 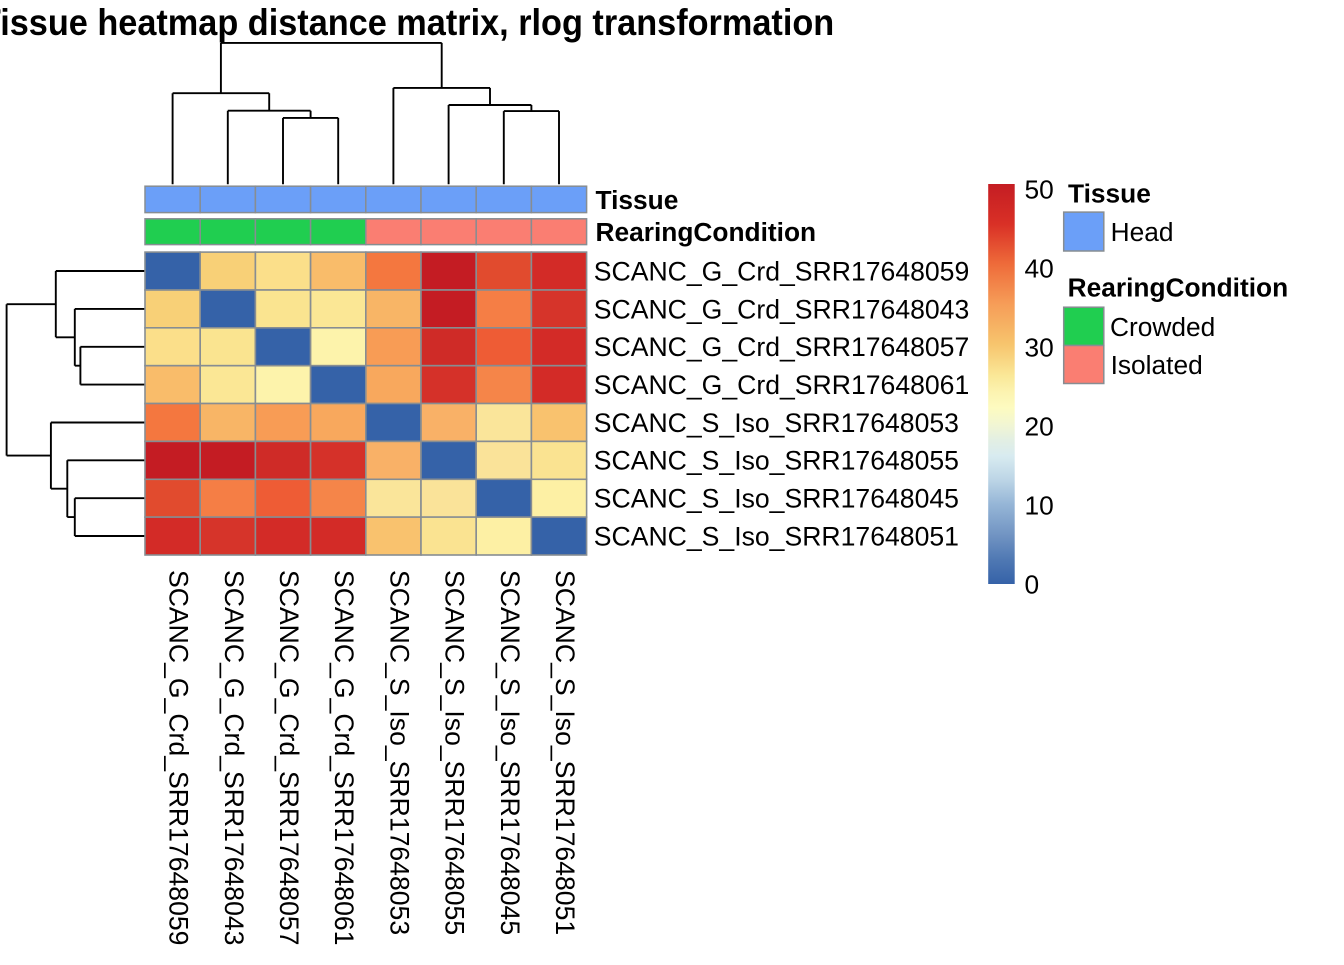 I want to click on svg-text: Crowded, so click(x=1162, y=327).